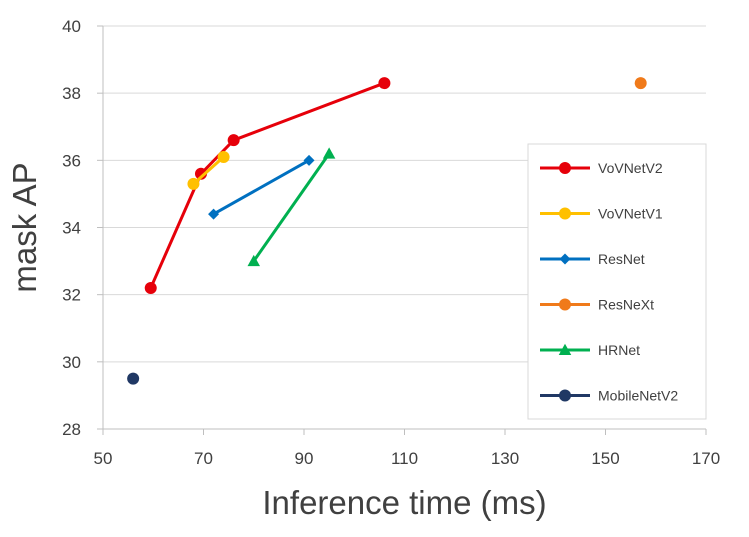 This screenshot has width=749, height=537. I want to click on series-vovnetv1, so click(208, 170).